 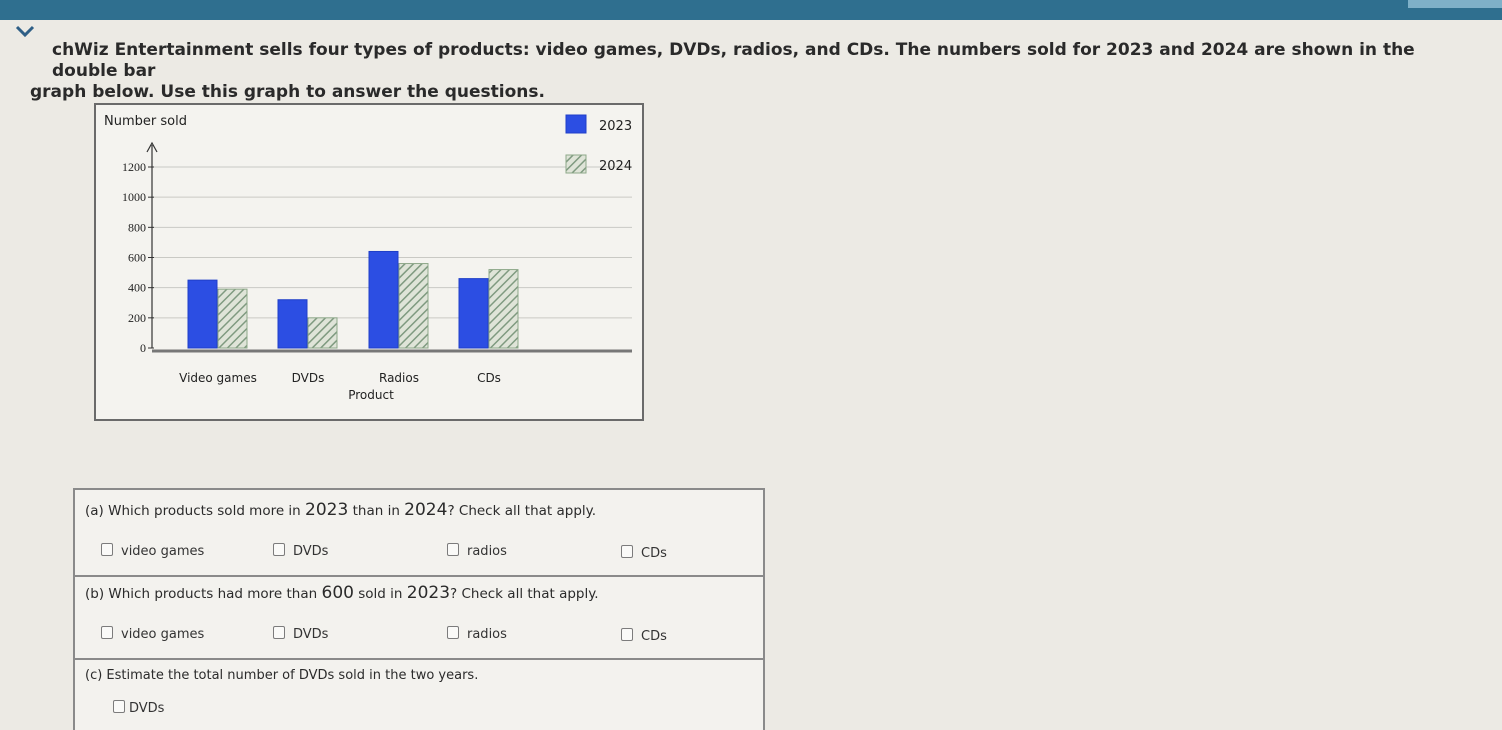 I want to click on y-axis-arrow, so click(x=152, y=147).